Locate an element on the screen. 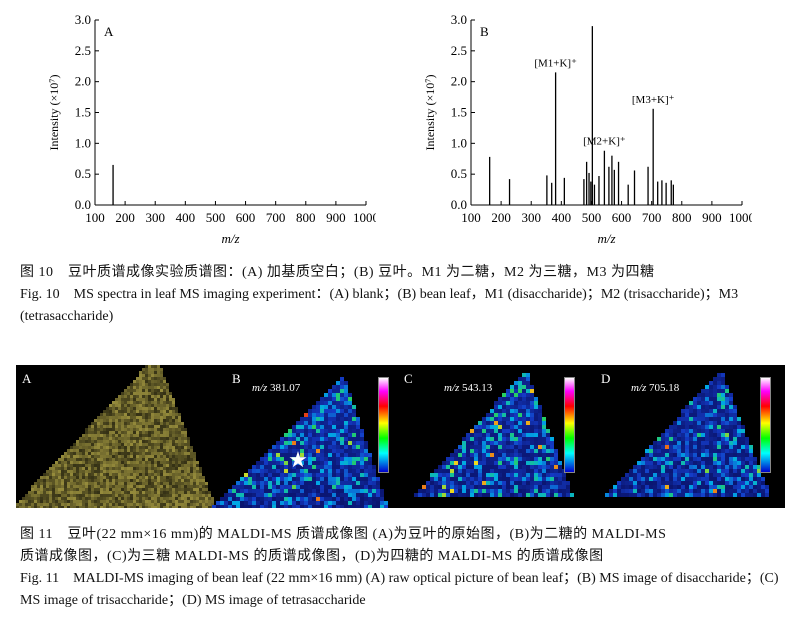  panel-d-mz: m/z 705.18 is located at coordinates (655, 388).